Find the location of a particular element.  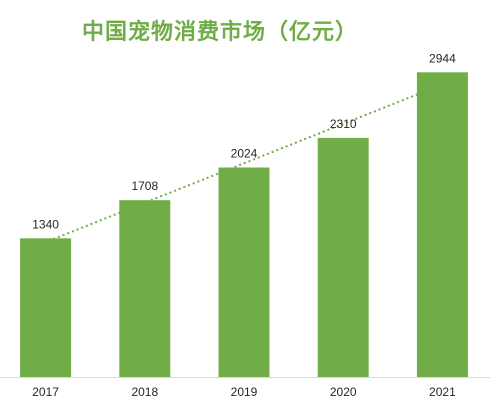

chart-title: 中国宠物消费市场（亿元） is located at coordinates (219, 32).